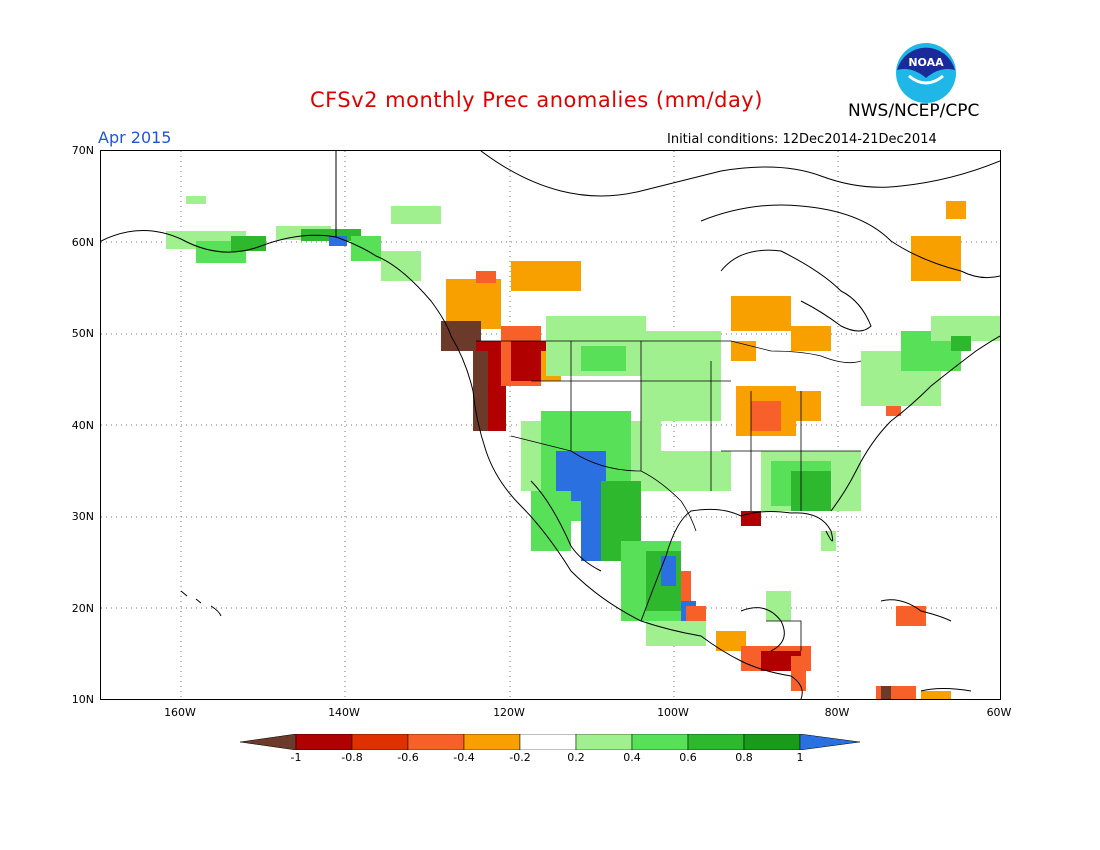 This screenshot has width=1100, height=850. I want to click on colorbar-label: 1, so click(800, 757).